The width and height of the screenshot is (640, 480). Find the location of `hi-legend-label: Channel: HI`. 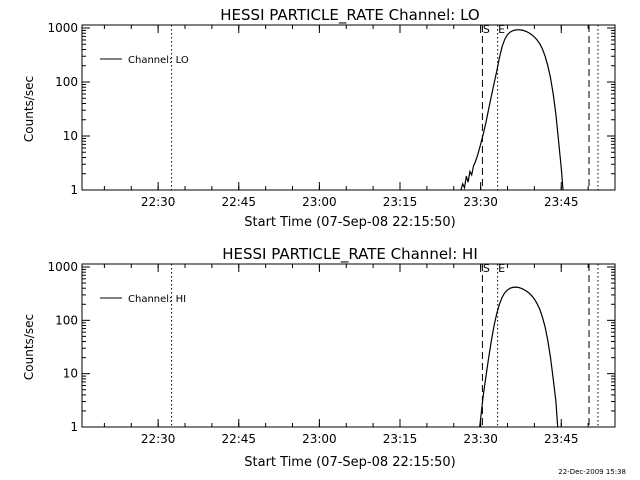

hi-legend-label: Channel: HI is located at coordinates (157, 299).